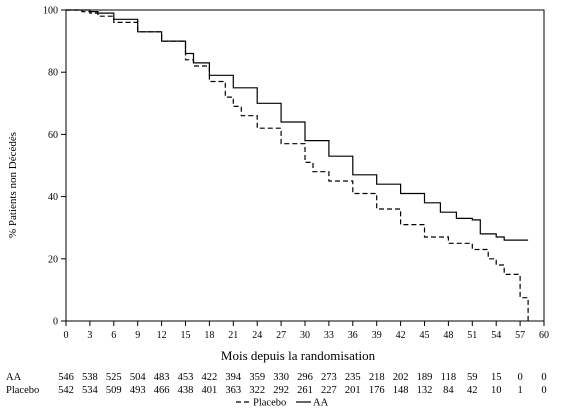  I want to click on x-tick-label: 45, so click(425, 335).